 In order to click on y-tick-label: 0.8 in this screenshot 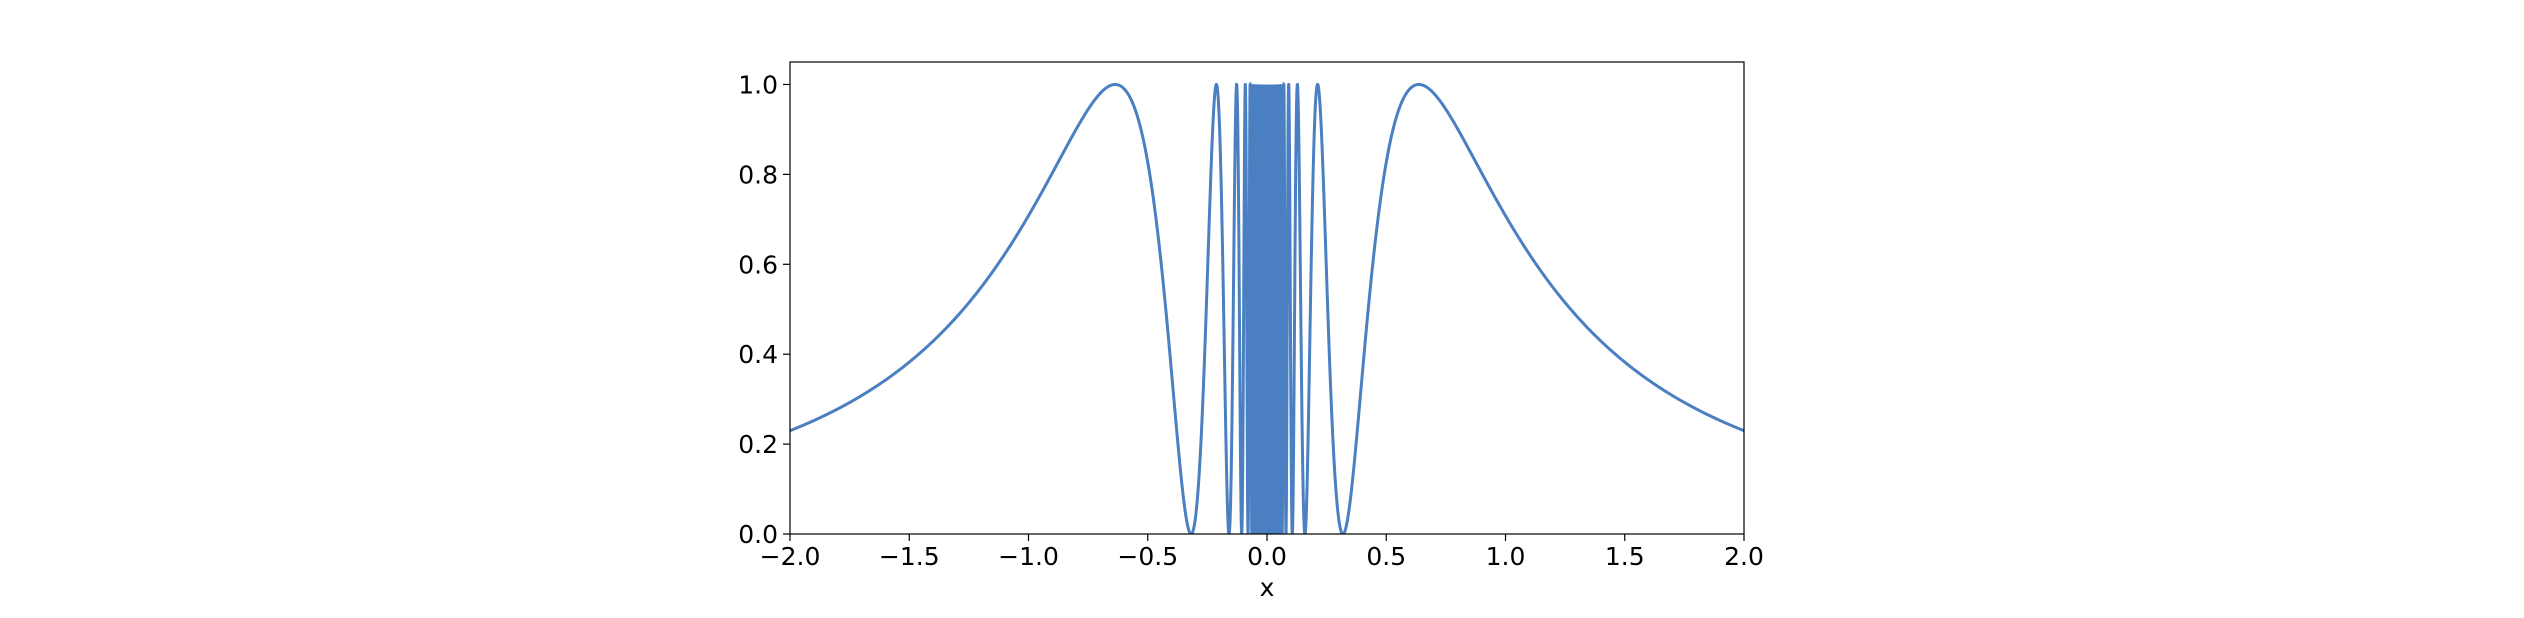, I will do `click(758, 174)`.